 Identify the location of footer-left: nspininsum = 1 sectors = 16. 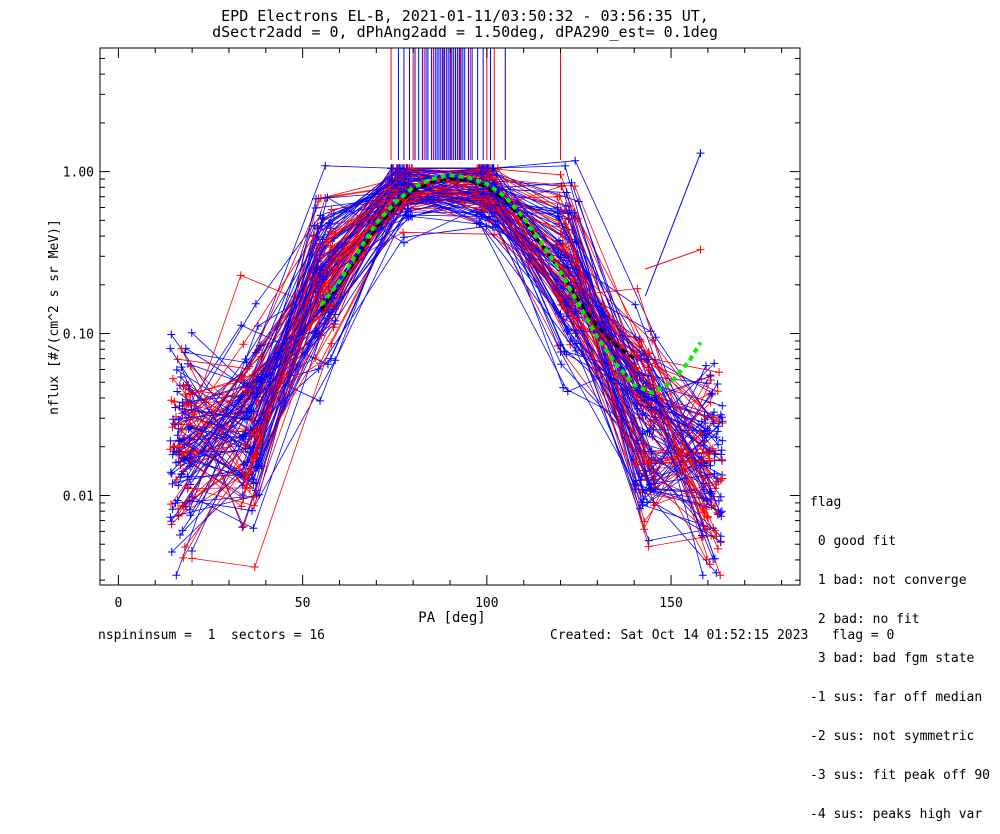
(211, 635).